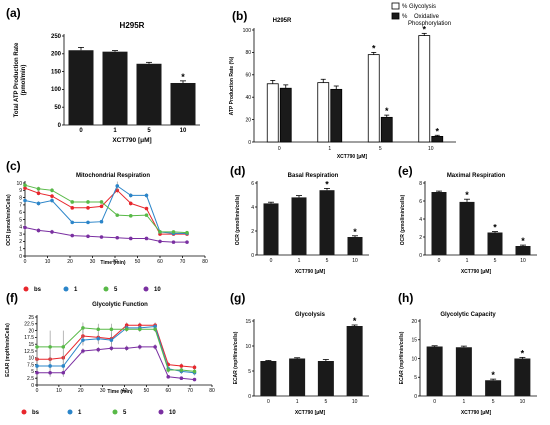 Image resolution: width=550 pixels, height=425 pixels. I want to click on legend-label-line: Oxidative, so click(427, 17).